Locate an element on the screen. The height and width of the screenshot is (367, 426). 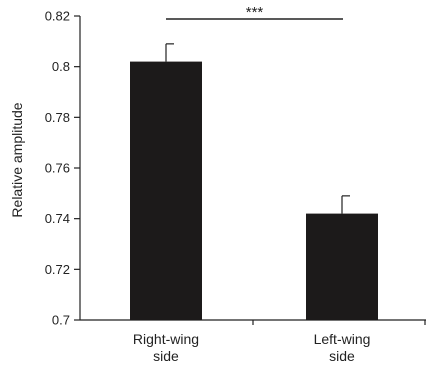
x-category-label: Left-wing is located at coordinates (342, 339).